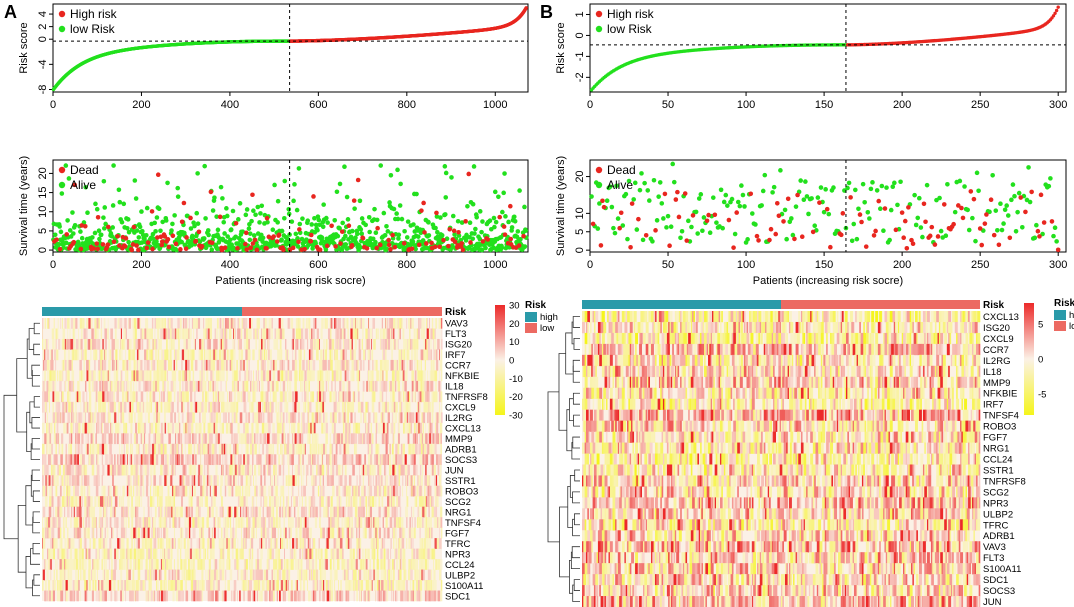  I want to click on a-survival-ytick-label: 20, so click(43, 173).